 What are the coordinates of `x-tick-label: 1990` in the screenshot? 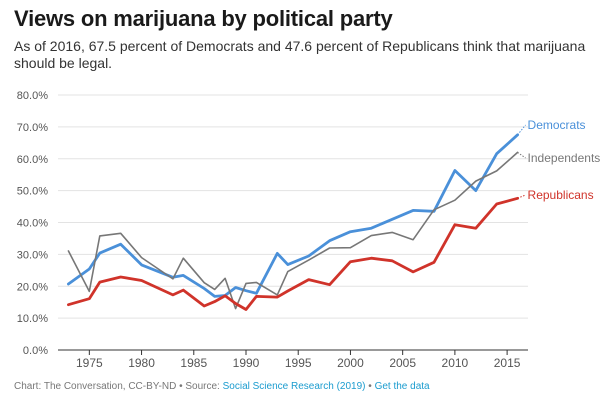 It's located at (246, 363).